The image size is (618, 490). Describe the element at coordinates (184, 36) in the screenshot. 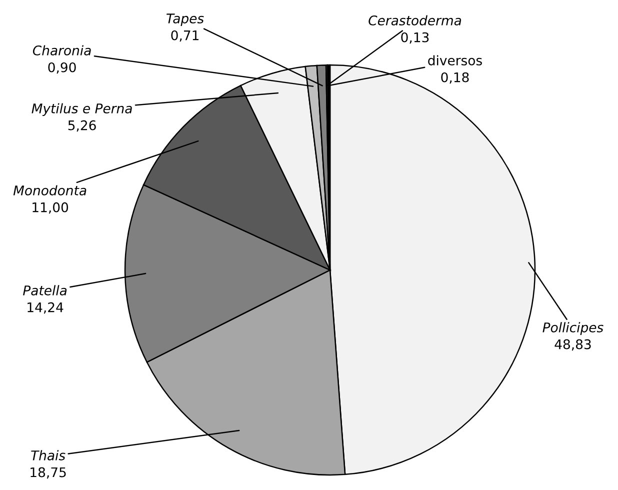

I see `data-label: 0,71` at that location.